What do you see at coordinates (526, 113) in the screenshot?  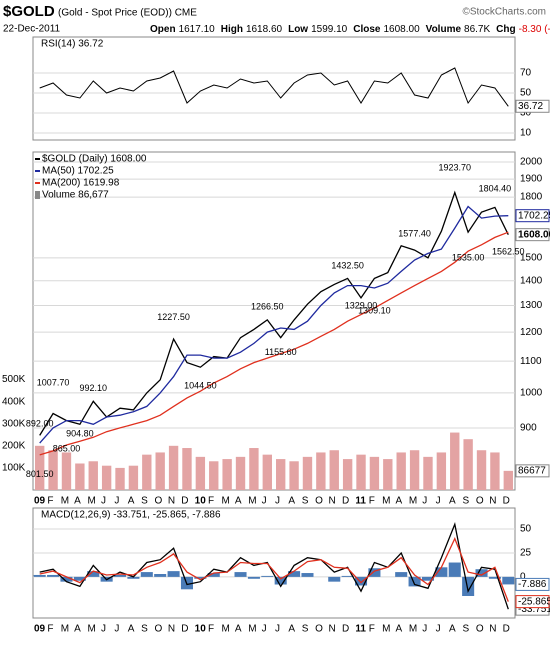 I see `y-tick-label: 30` at bounding box center [526, 113].